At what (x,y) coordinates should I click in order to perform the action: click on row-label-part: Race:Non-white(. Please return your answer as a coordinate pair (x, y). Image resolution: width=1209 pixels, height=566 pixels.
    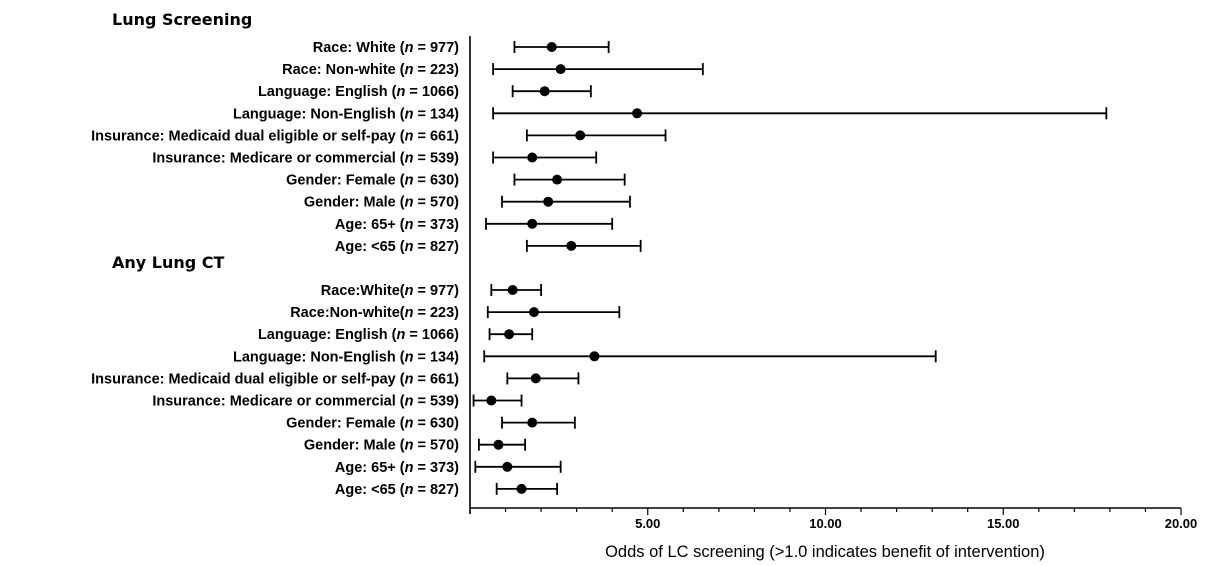
    Looking at the image, I should click on (347, 313).